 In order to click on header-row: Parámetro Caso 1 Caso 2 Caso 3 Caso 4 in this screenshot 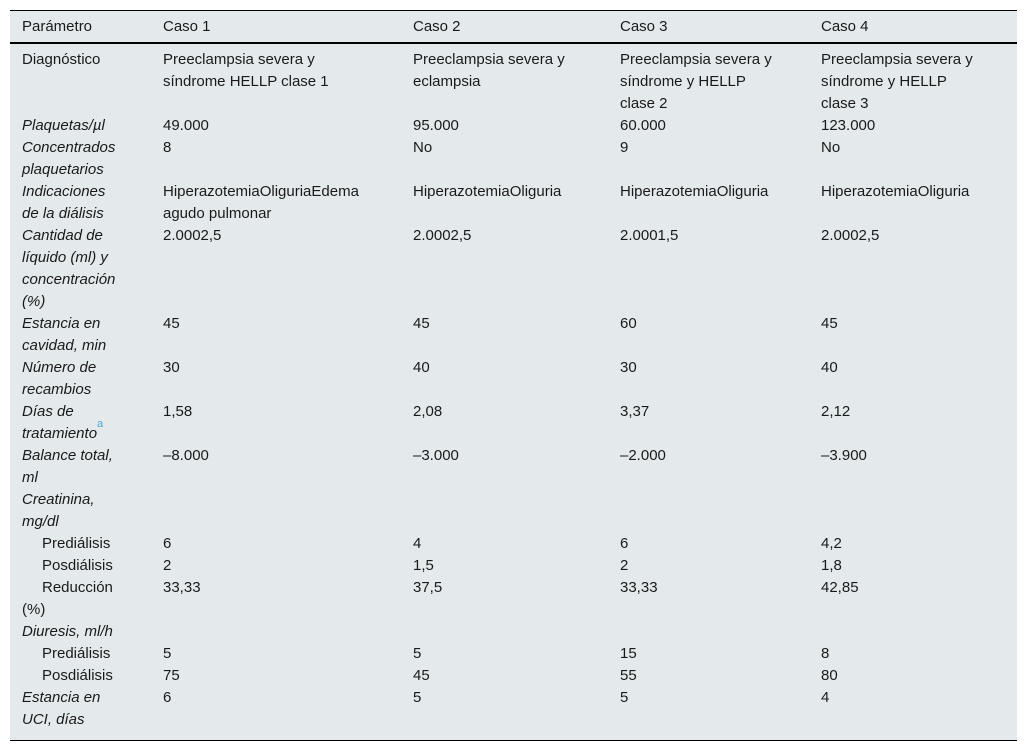, I will do `click(513, 27)`.